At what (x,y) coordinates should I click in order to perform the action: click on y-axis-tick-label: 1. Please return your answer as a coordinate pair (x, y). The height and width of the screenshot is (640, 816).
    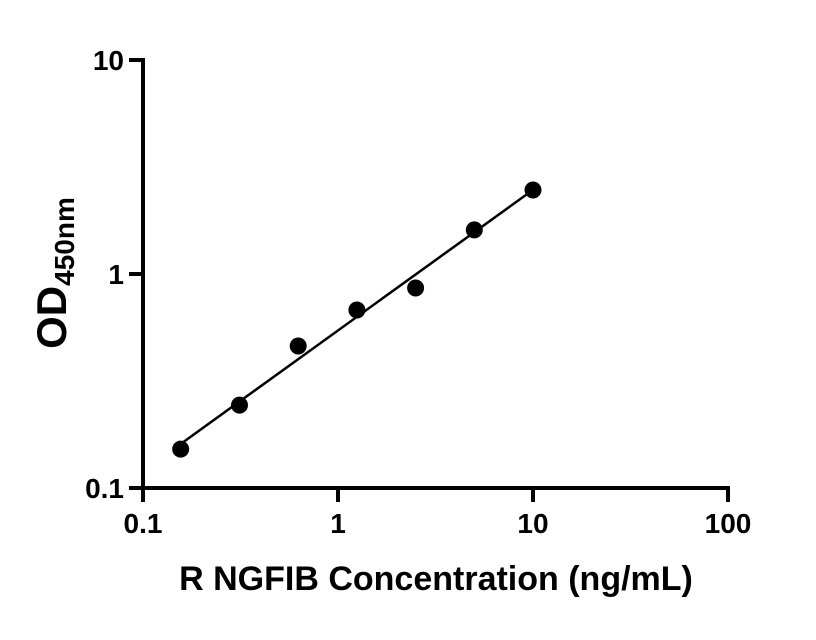
    Looking at the image, I should click on (116, 274).